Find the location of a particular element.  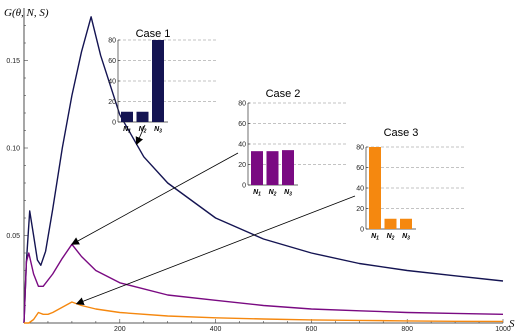

inset-case-3: Case 3 0 20 40 60 80 N1 N2 N3 is located at coordinates (411, 184).